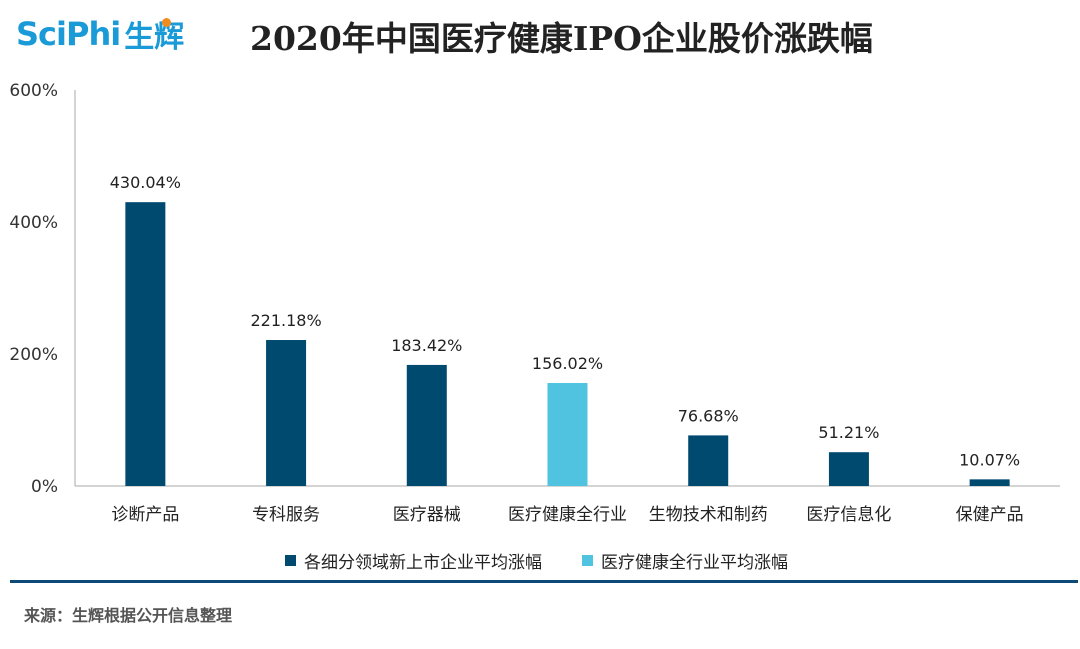  What do you see at coordinates (848, 432) in the screenshot?
I see `data-label: 51.21%` at bounding box center [848, 432].